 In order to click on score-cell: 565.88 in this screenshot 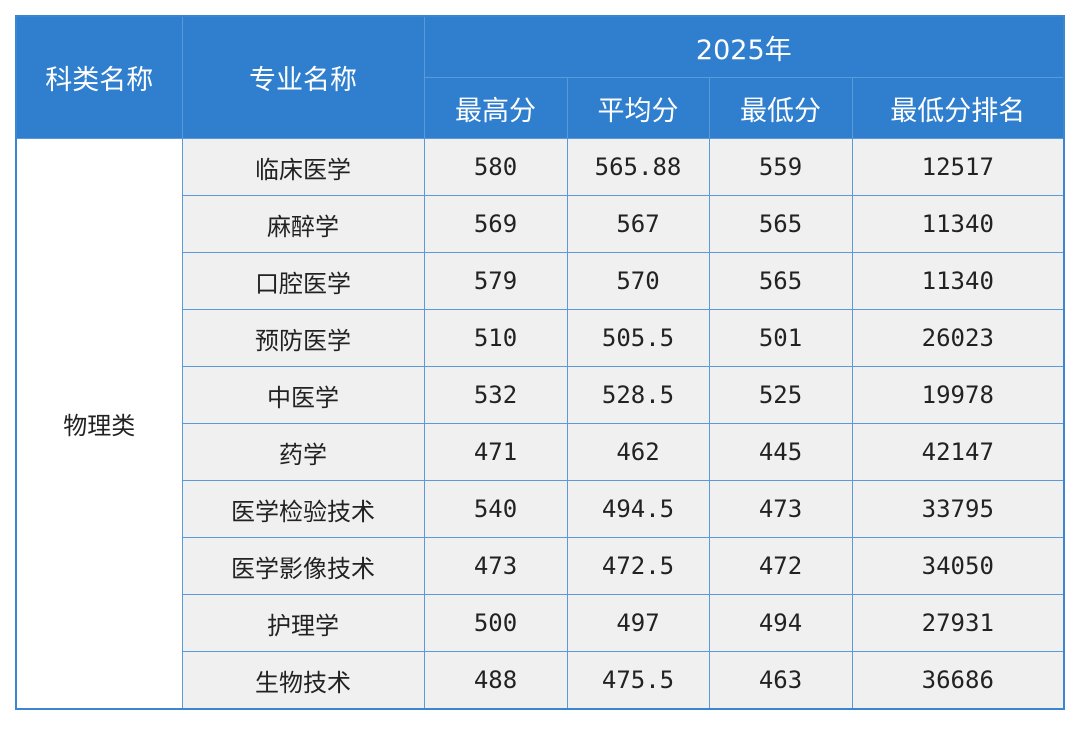, I will do `click(638, 167)`.